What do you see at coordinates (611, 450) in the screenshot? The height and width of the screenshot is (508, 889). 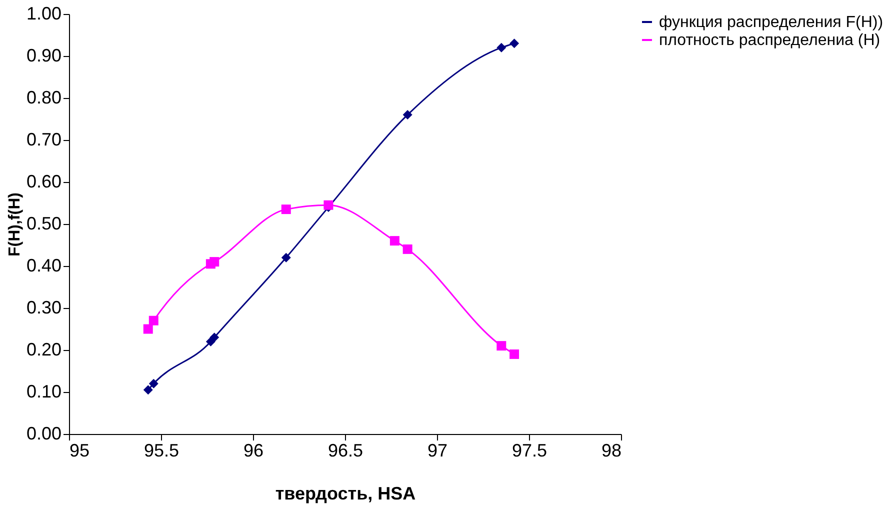 I see `x-tick-label: 98` at bounding box center [611, 450].